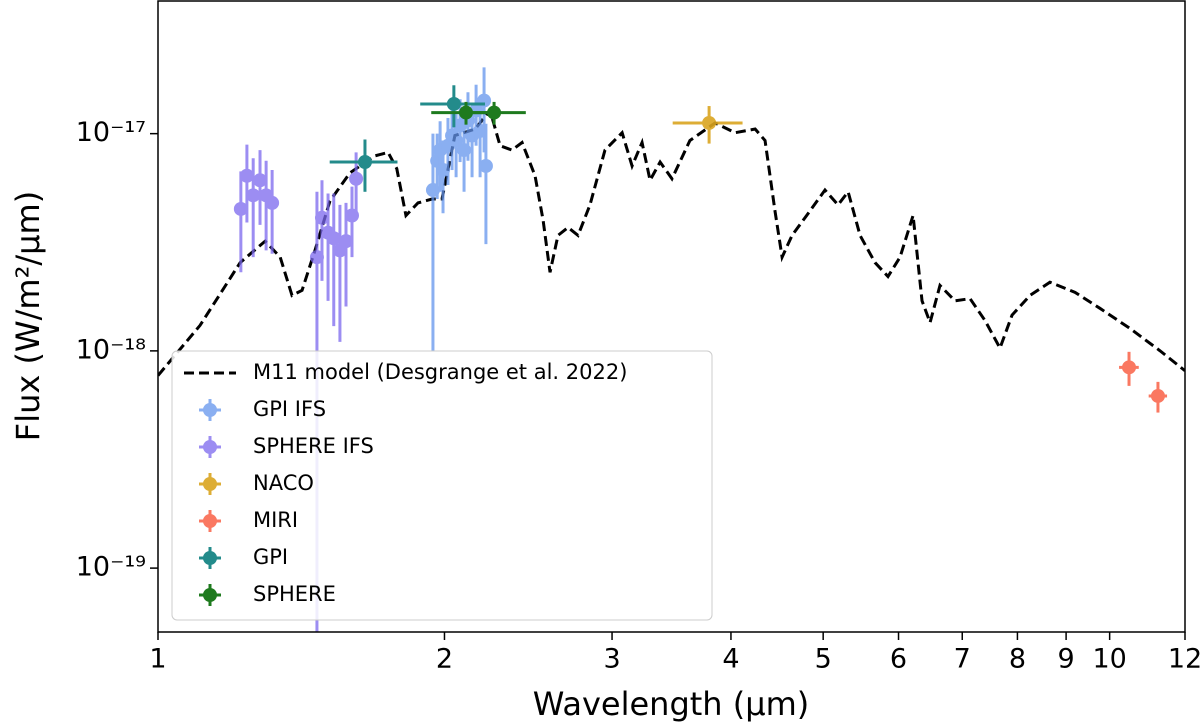  Describe the element at coordinates (444, 659) in the screenshot. I see `x-tick-label: 2` at that location.